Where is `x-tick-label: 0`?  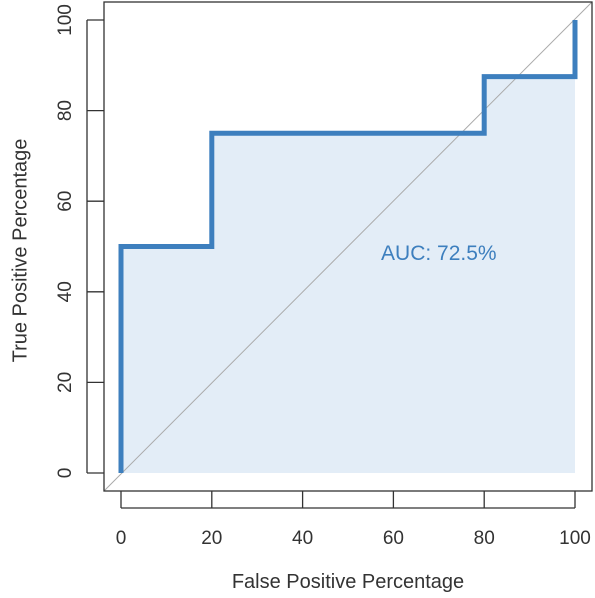 x-tick-label: 0 is located at coordinates (121, 538).